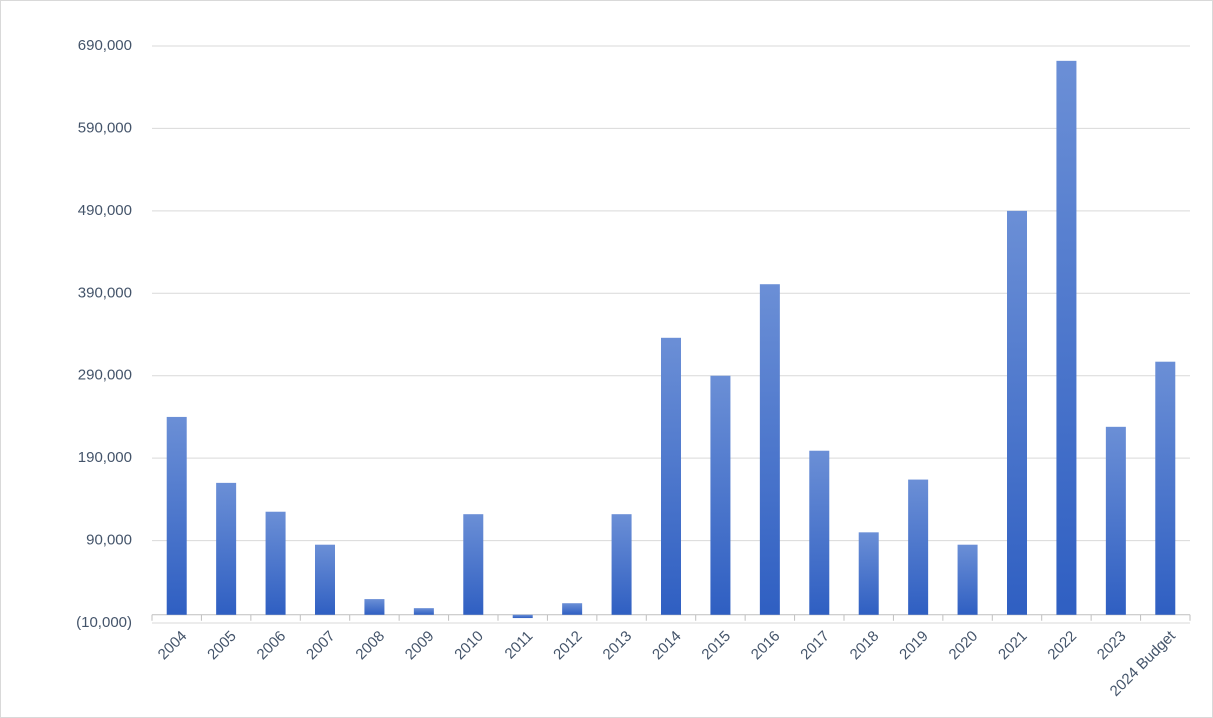 The image size is (1213, 718). Describe the element at coordinates (104, 622) in the screenshot. I see `y-tick-label: (10,000)` at that location.